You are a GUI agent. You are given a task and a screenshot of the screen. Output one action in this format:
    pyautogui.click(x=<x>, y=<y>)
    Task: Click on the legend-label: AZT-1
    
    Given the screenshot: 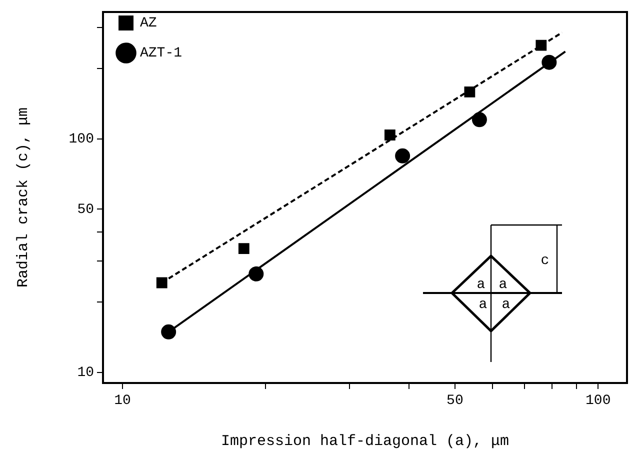 What is the action you would take?
    pyautogui.click(x=161, y=54)
    